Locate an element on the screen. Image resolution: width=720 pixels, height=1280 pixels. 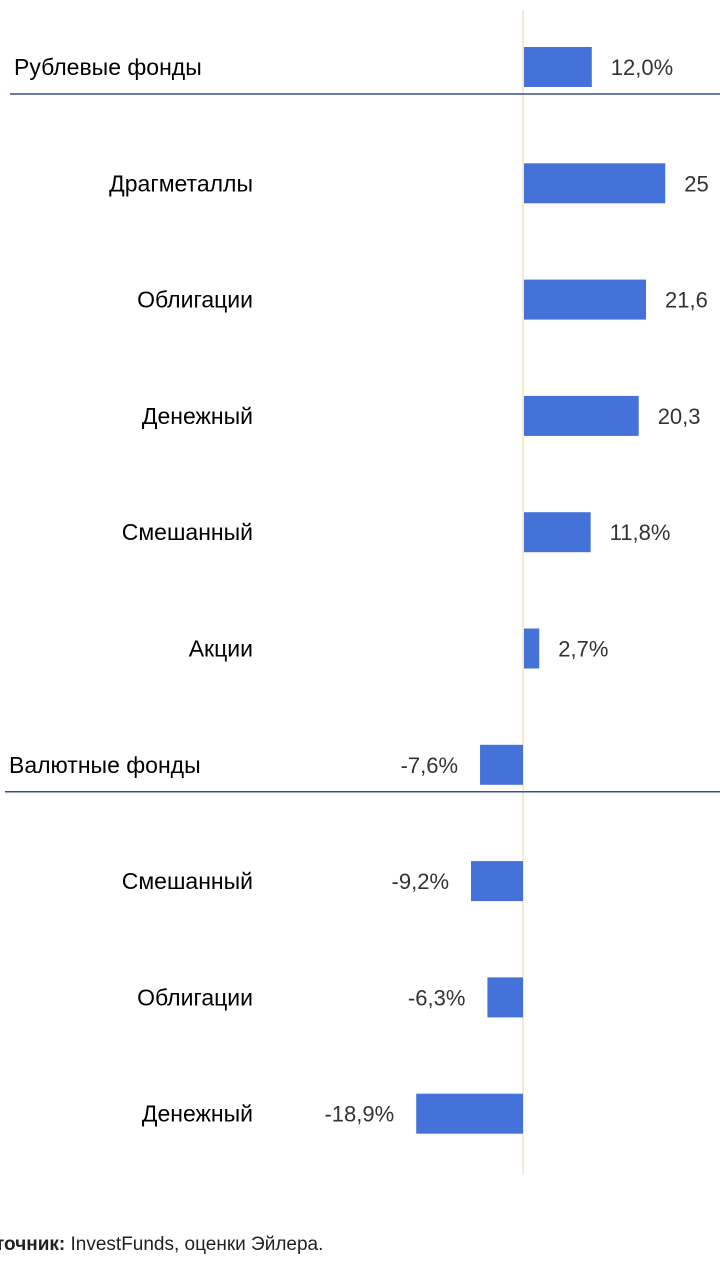
category-label-5: Смешанный is located at coordinates (187, 532).